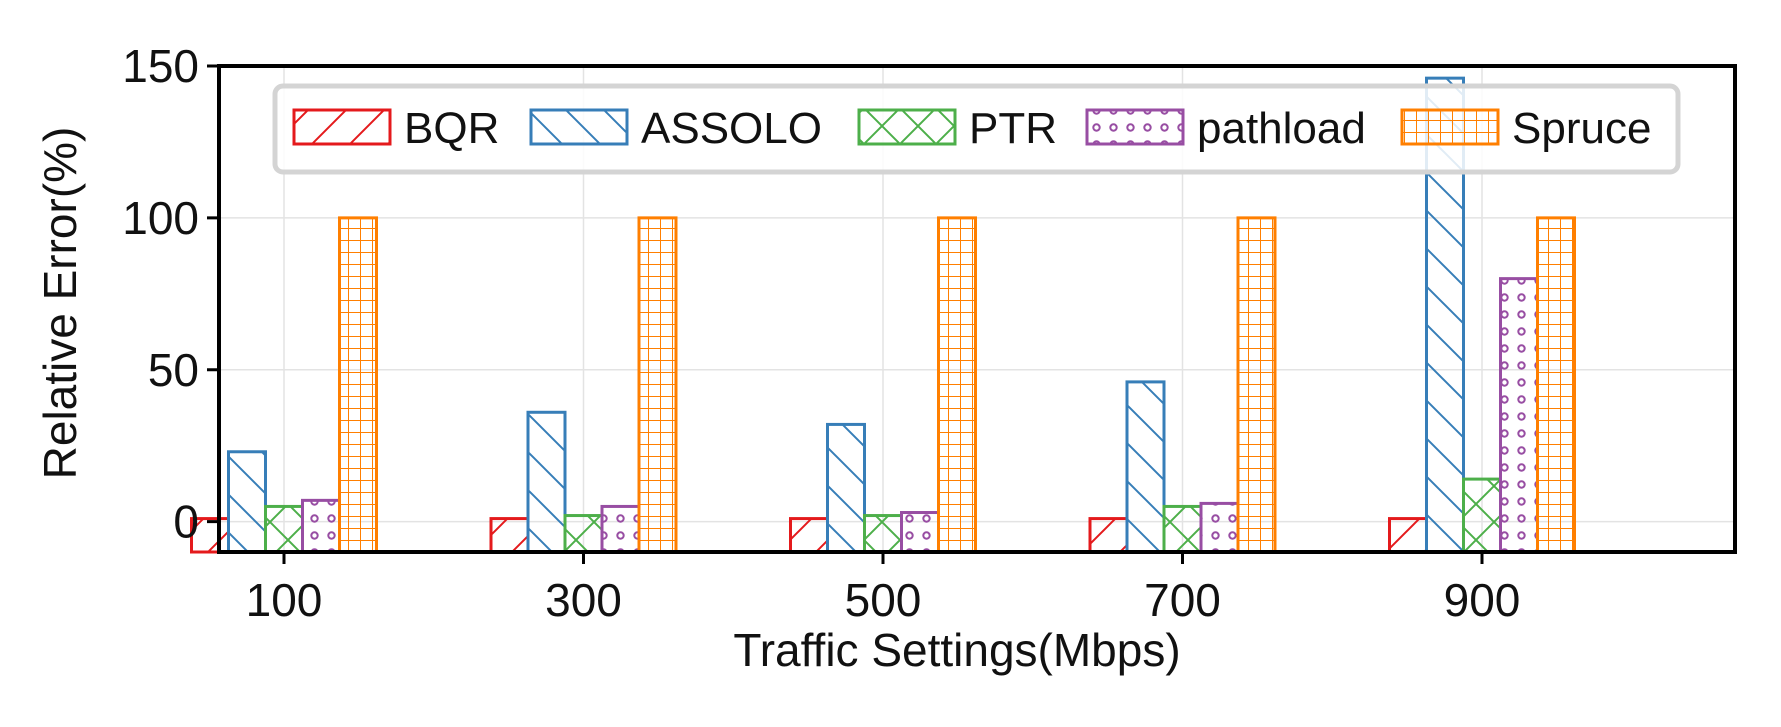 This screenshot has height=727, width=1781. Describe the element at coordinates (1581, 128) in the screenshot. I see `legend-label-spruce: Spruce` at that location.